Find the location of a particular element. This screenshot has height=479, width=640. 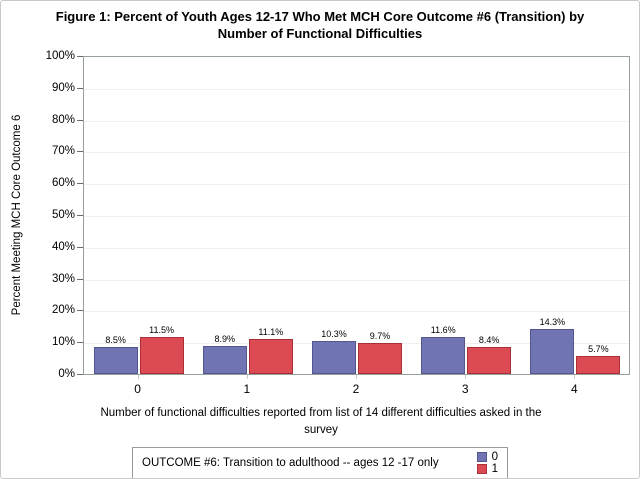

chart-title-line2: Number of Functional Difficulties is located at coordinates (320, 33).